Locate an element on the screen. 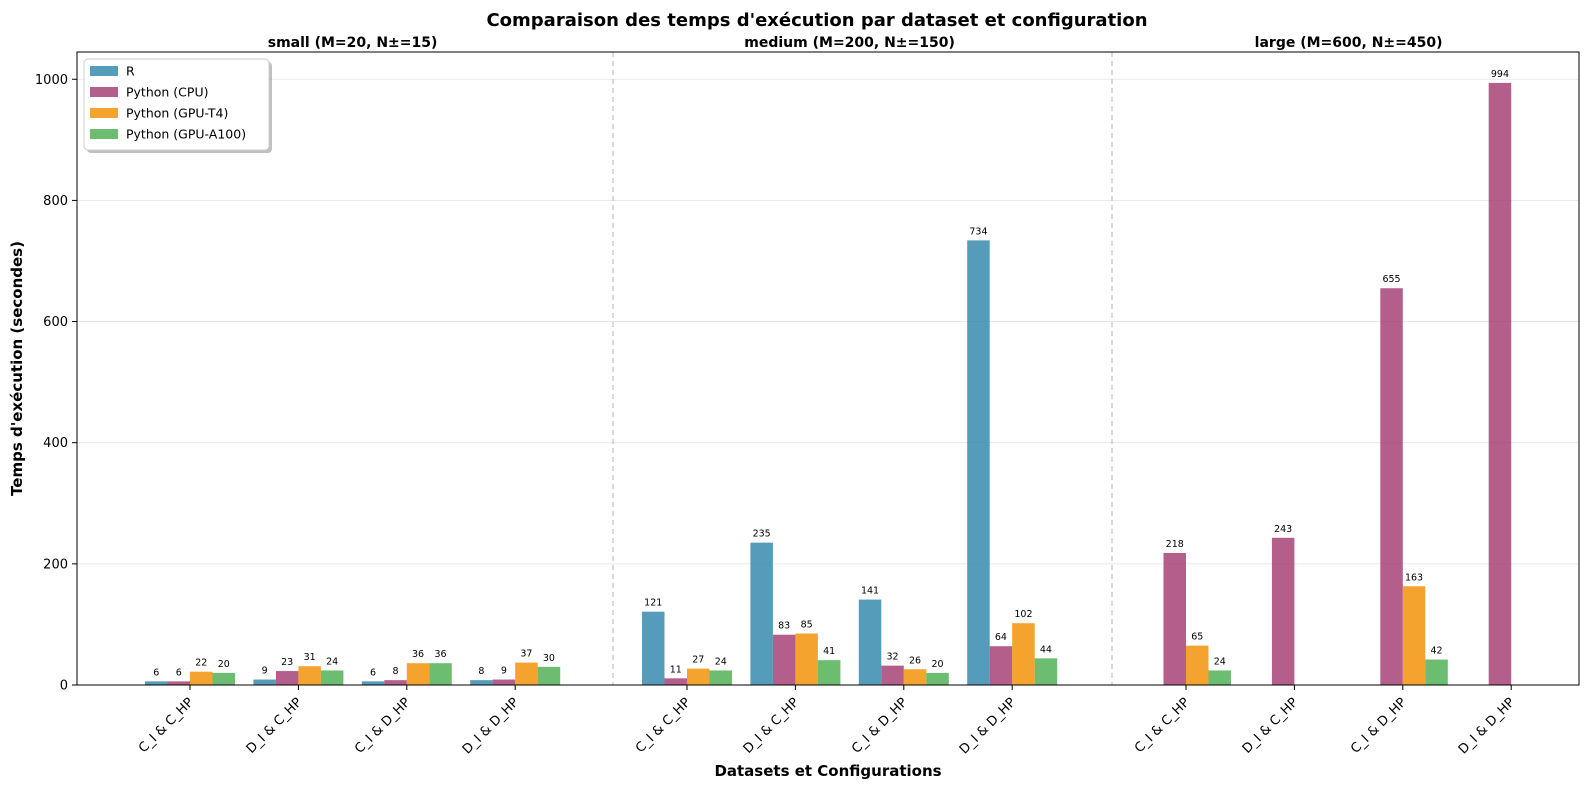 The width and height of the screenshot is (1590, 789). bar-value-label: 64 is located at coordinates (1001, 637).